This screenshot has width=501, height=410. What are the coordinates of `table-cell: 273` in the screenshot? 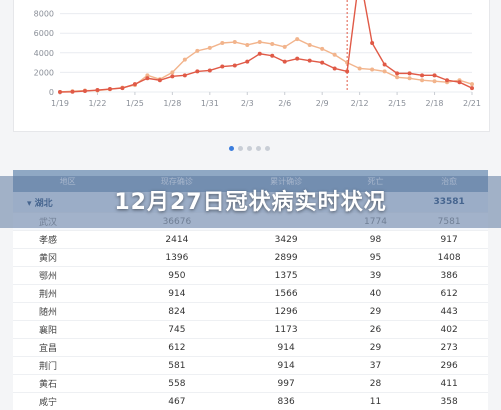 It's located at (449, 348).